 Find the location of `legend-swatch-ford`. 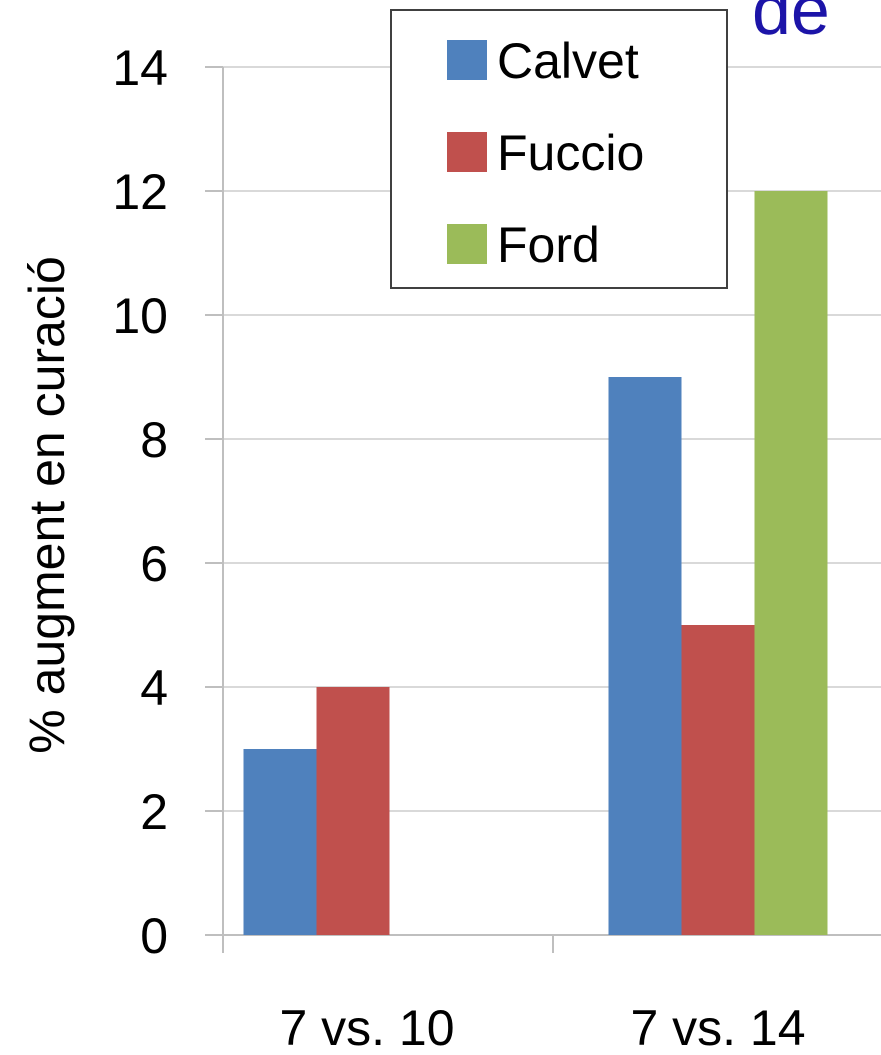

legend-swatch-ford is located at coordinates (467, 244).